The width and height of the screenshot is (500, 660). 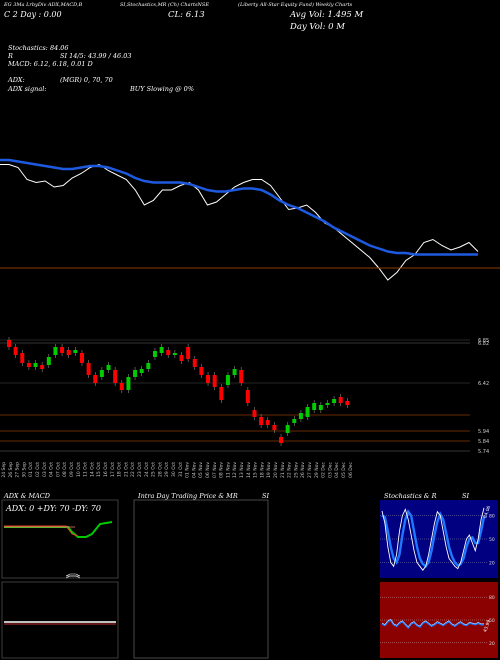 I want to click on date-label-44: 26 Nov, so click(x=303, y=470).